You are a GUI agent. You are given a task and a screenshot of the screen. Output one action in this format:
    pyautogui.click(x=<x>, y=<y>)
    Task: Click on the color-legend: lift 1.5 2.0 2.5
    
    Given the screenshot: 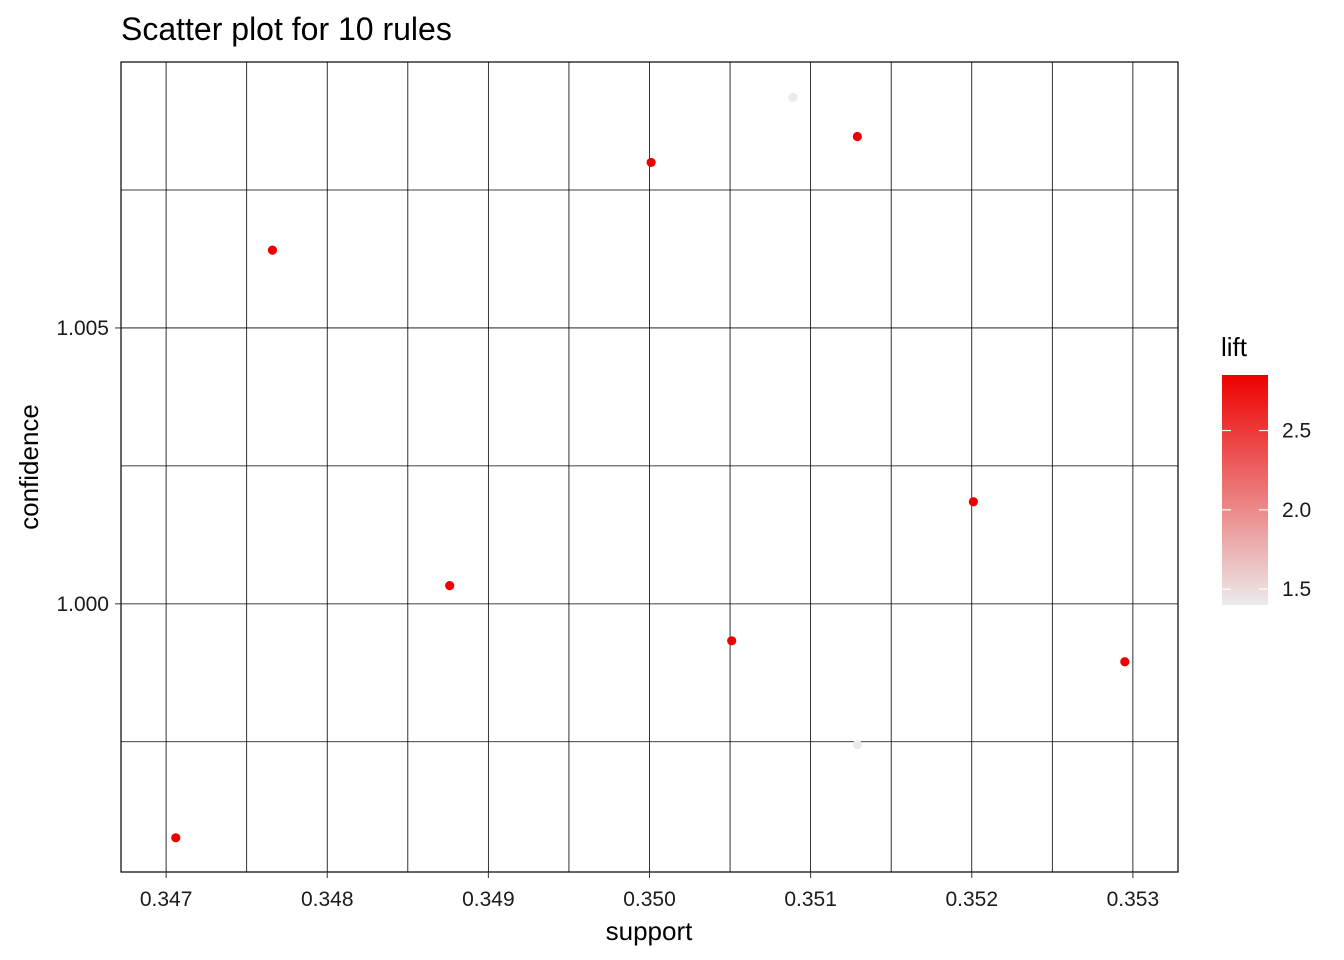 What is the action you would take?
    pyautogui.click(x=1266, y=468)
    